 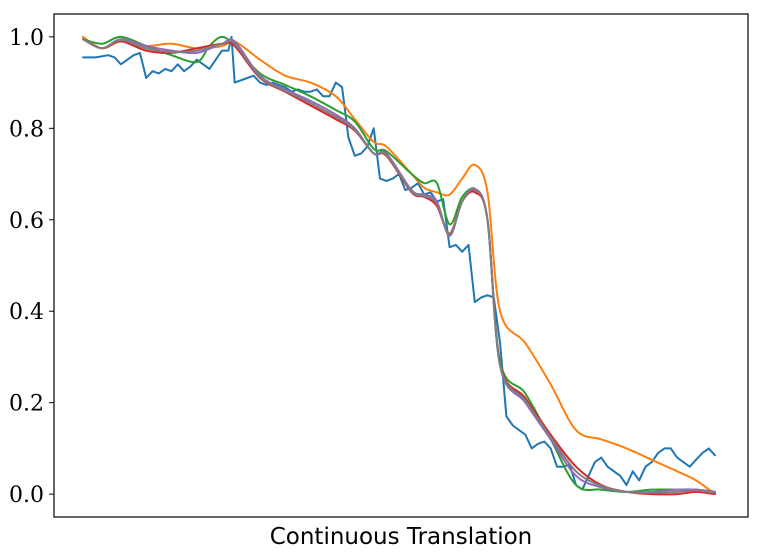 What do you see at coordinates (26, 404) in the screenshot?
I see `y-tick-label: 0.2` at bounding box center [26, 404].